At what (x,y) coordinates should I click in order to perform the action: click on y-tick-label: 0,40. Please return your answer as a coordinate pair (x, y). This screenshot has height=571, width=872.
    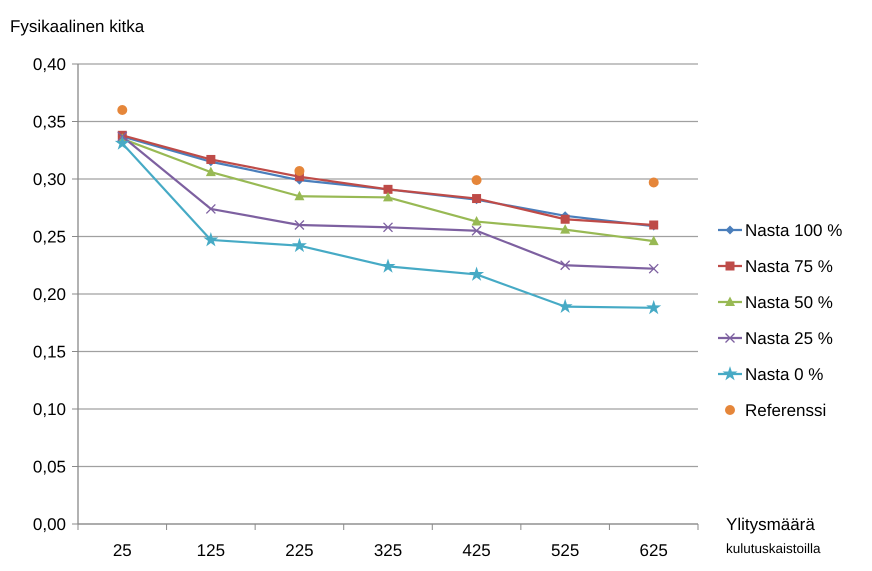
    Looking at the image, I should click on (49, 64).